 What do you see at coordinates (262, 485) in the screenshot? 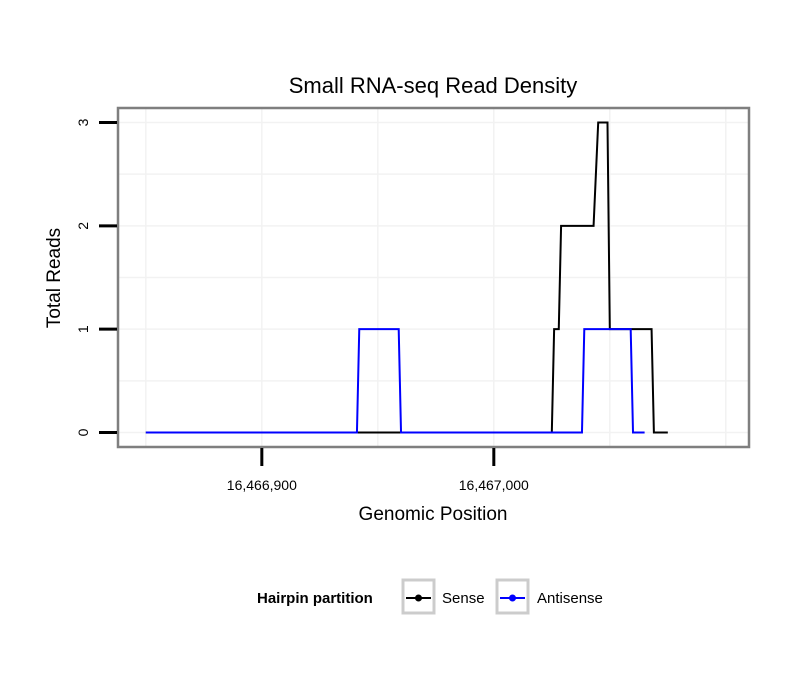
I see `x-tick-label: 16,466,900` at bounding box center [262, 485].